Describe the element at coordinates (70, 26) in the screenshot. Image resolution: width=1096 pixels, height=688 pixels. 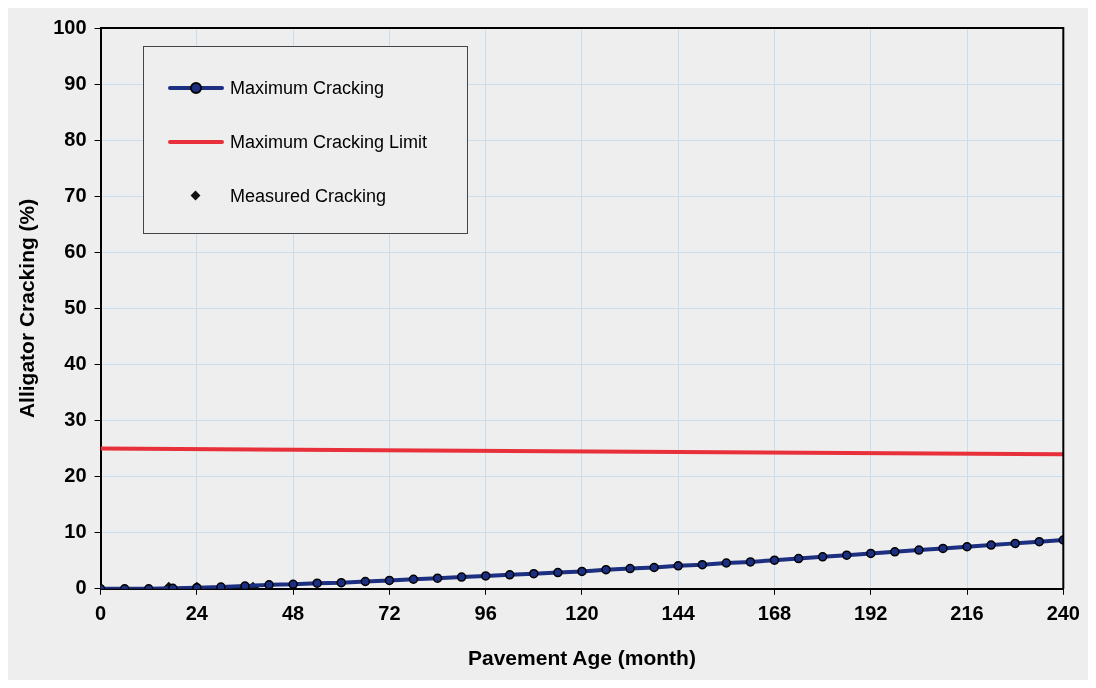
I see `y-tick-label: 100` at that location.